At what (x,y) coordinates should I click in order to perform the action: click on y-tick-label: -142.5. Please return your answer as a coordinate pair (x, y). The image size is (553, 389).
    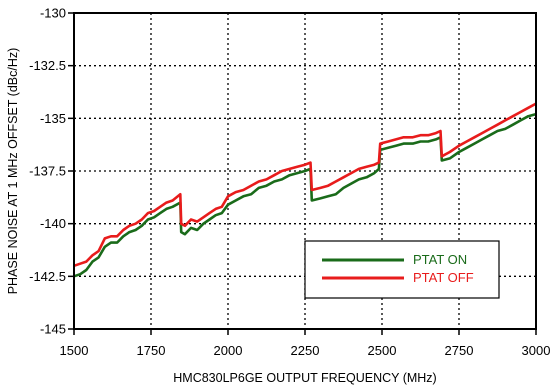
    Looking at the image, I should click on (47, 276).